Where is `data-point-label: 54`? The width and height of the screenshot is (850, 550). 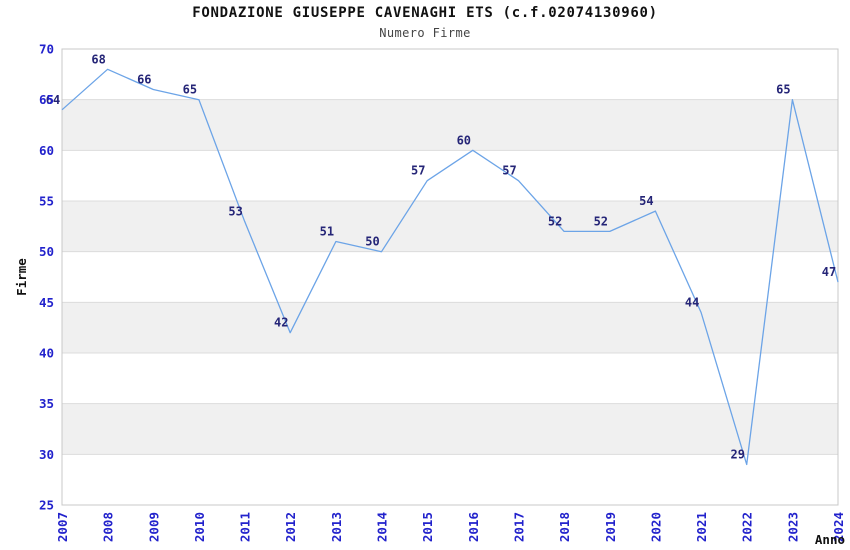 data-point-label: 54 is located at coordinates (646, 201).